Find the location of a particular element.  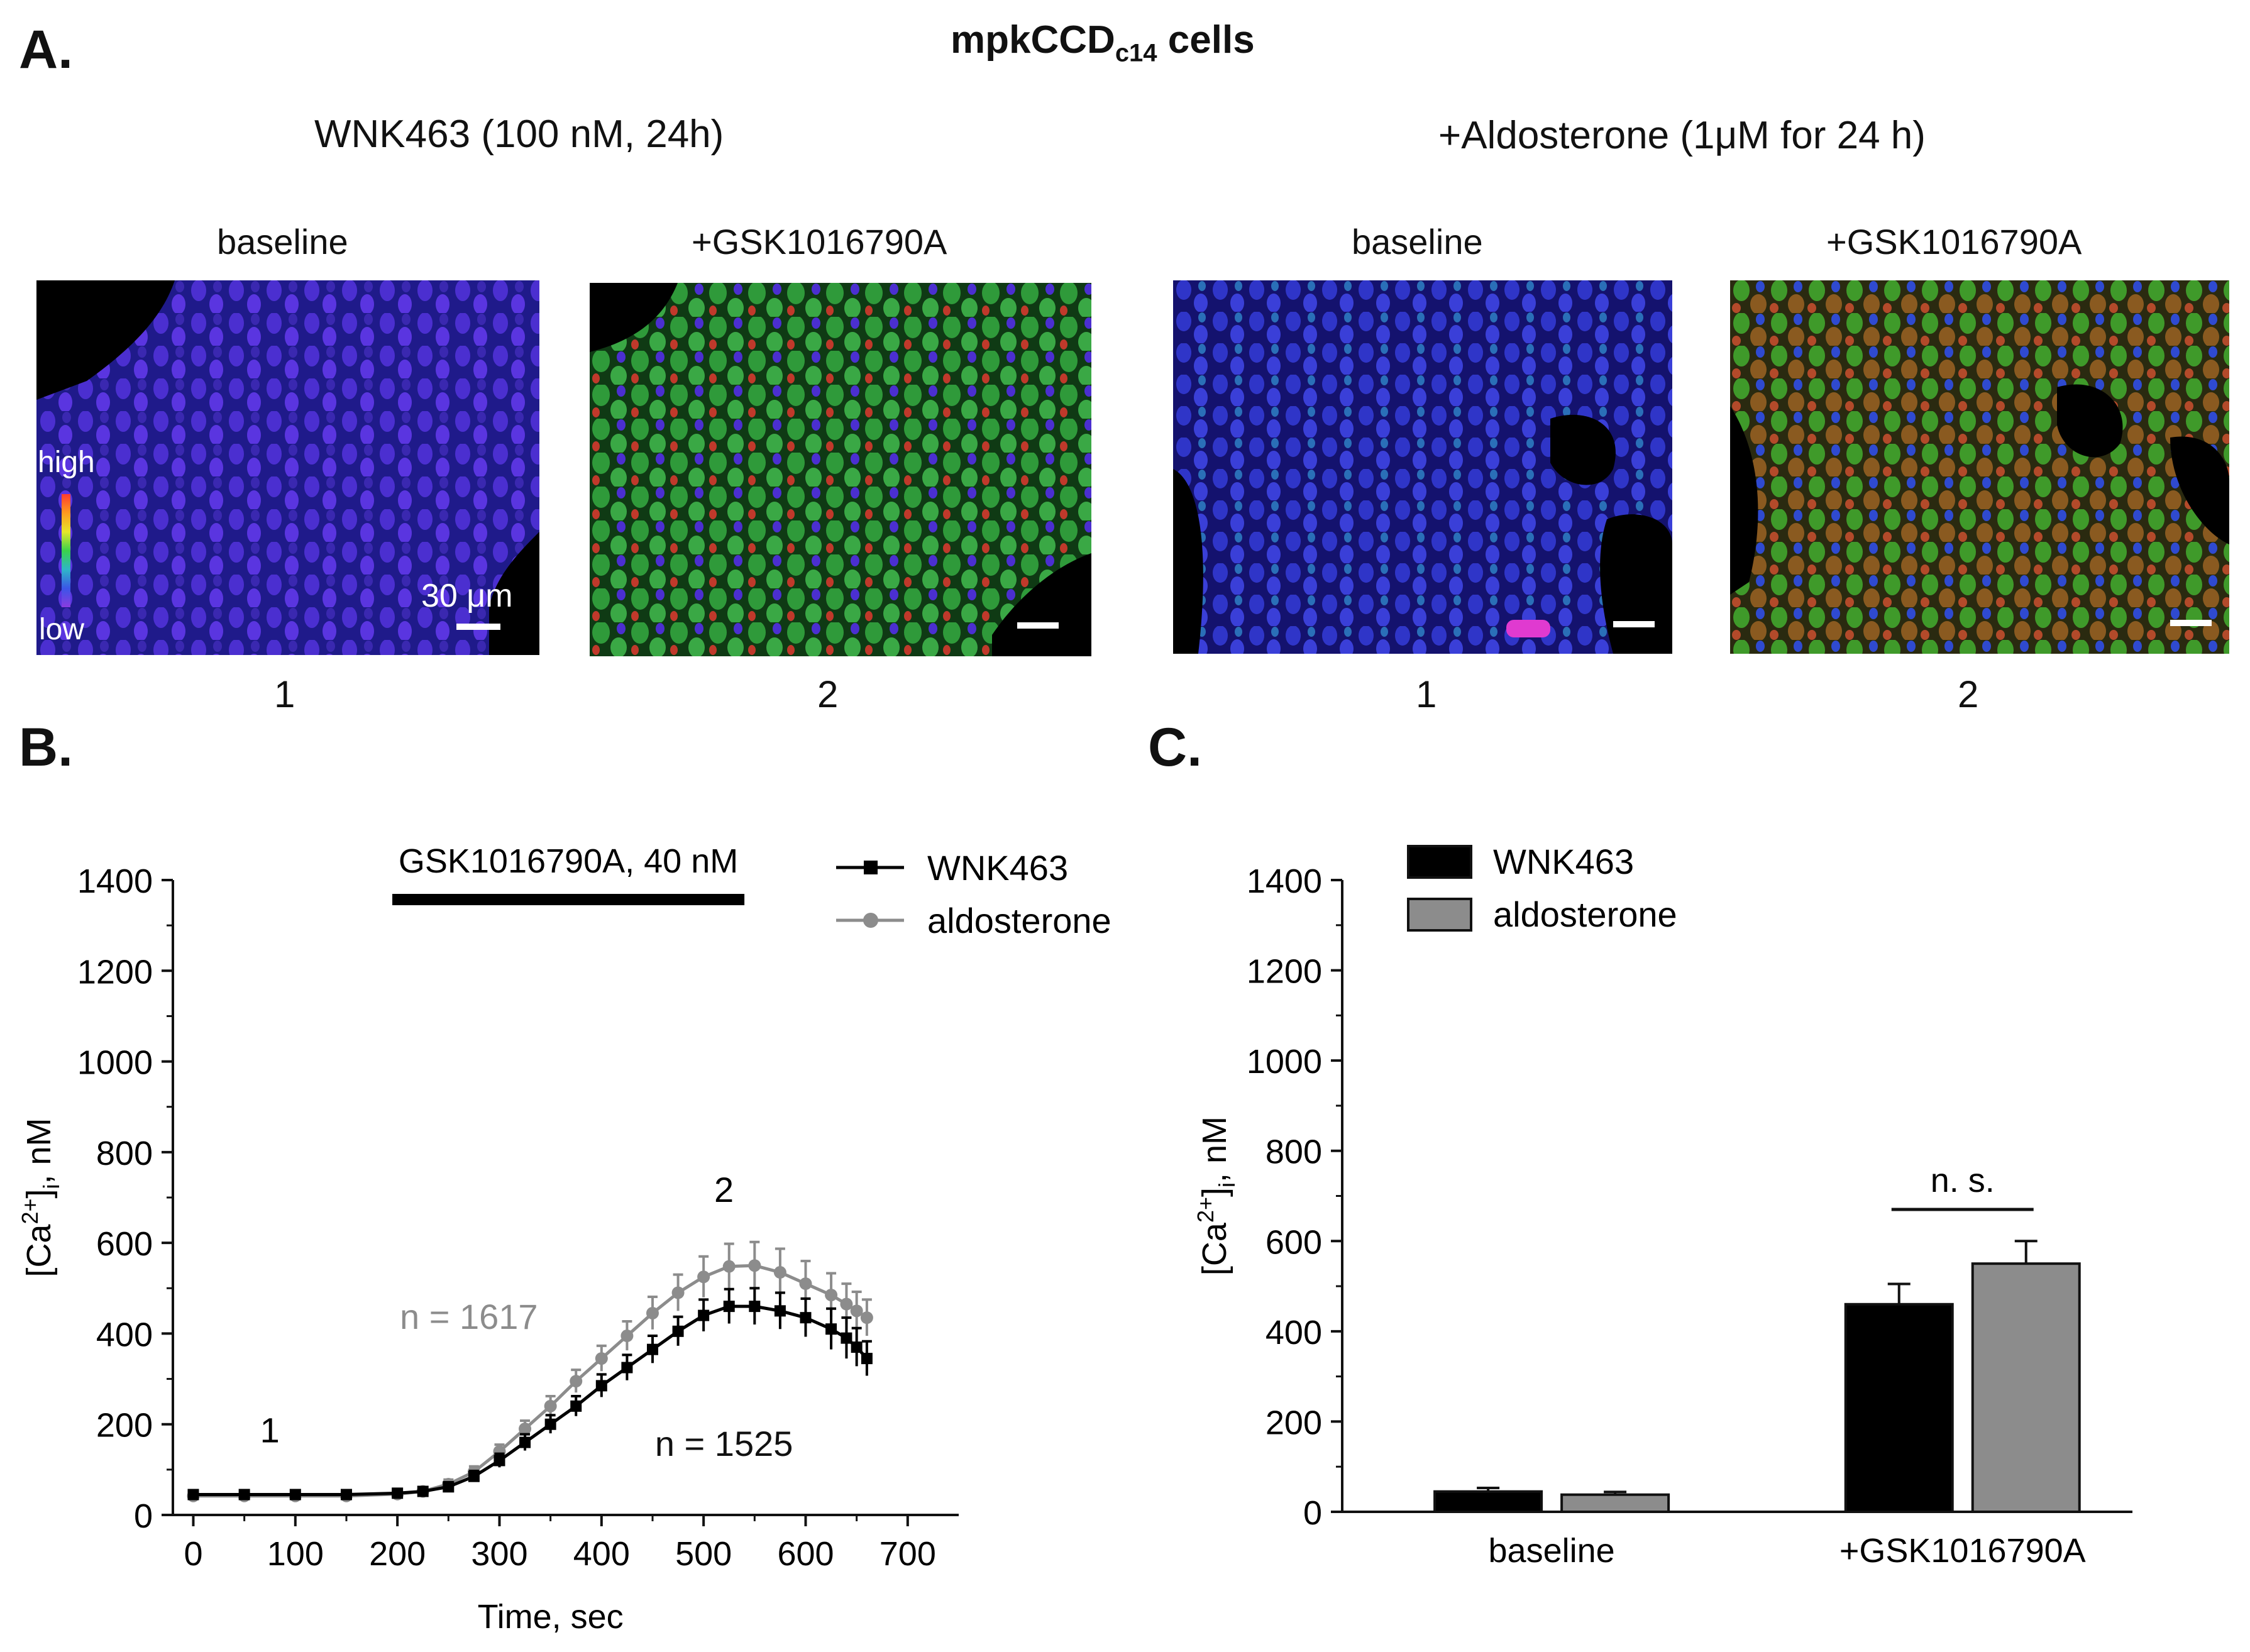

condition-left-label: WNK463 (100 nM, 24h) is located at coordinates (519, 134).